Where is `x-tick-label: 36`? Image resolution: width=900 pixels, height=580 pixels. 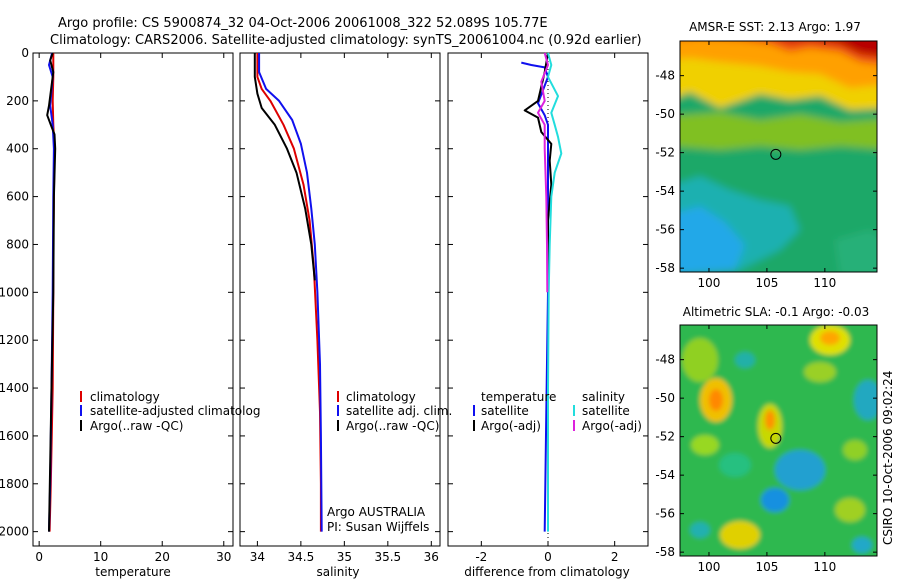
x-tick-label: 36 is located at coordinates (431, 557).